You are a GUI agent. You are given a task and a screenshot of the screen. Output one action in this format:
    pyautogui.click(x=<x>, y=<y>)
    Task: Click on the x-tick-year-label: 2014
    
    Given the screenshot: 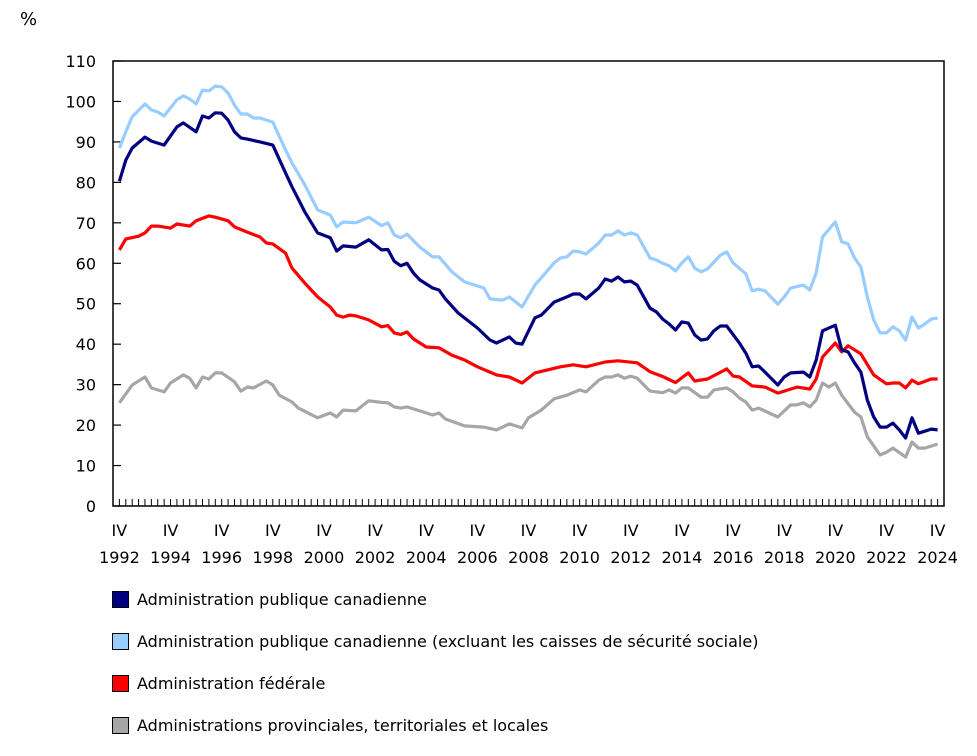 What is the action you would take?
    pyautogui.click(x=682, y=557)
    